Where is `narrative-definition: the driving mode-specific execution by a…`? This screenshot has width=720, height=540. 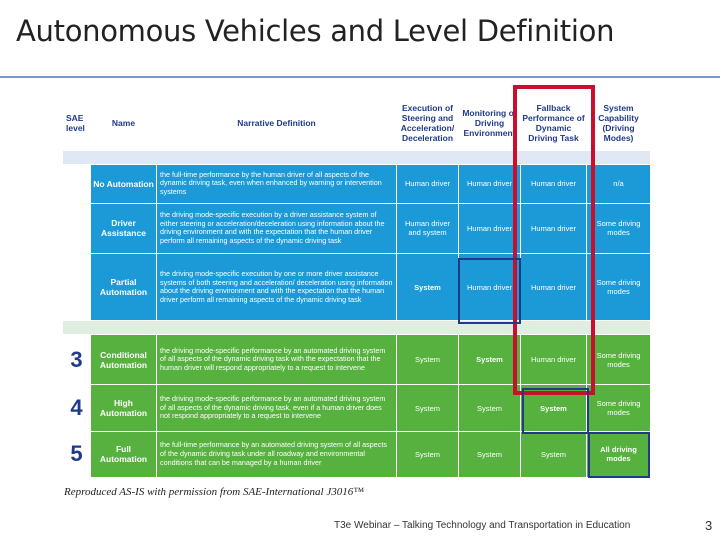 narrative-definition: the driving mode-specific execution by a… is located at coordinates (276, 228).